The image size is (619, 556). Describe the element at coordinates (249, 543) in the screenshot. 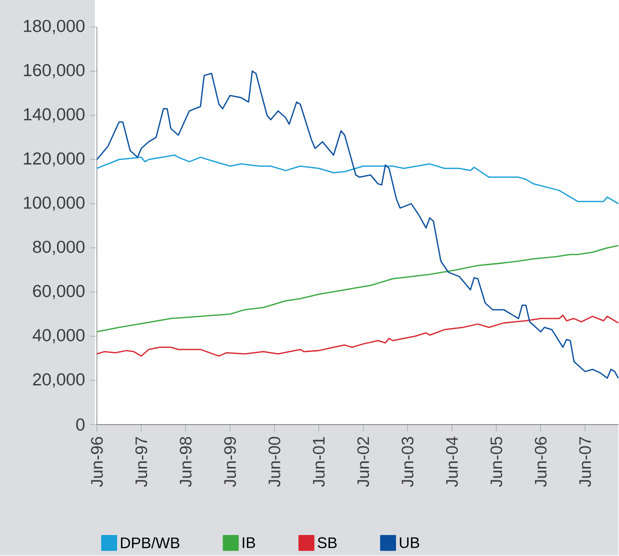

I see `legend-label: IB` at that location.